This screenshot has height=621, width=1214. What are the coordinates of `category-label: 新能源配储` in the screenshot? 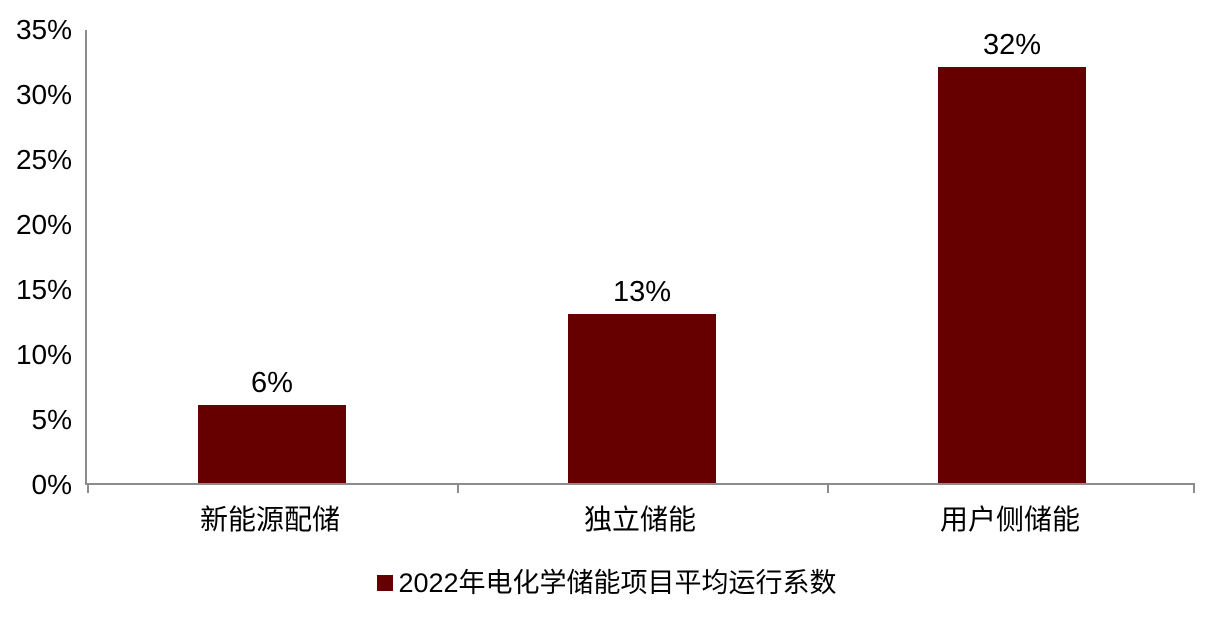 It's located at (269, 519).